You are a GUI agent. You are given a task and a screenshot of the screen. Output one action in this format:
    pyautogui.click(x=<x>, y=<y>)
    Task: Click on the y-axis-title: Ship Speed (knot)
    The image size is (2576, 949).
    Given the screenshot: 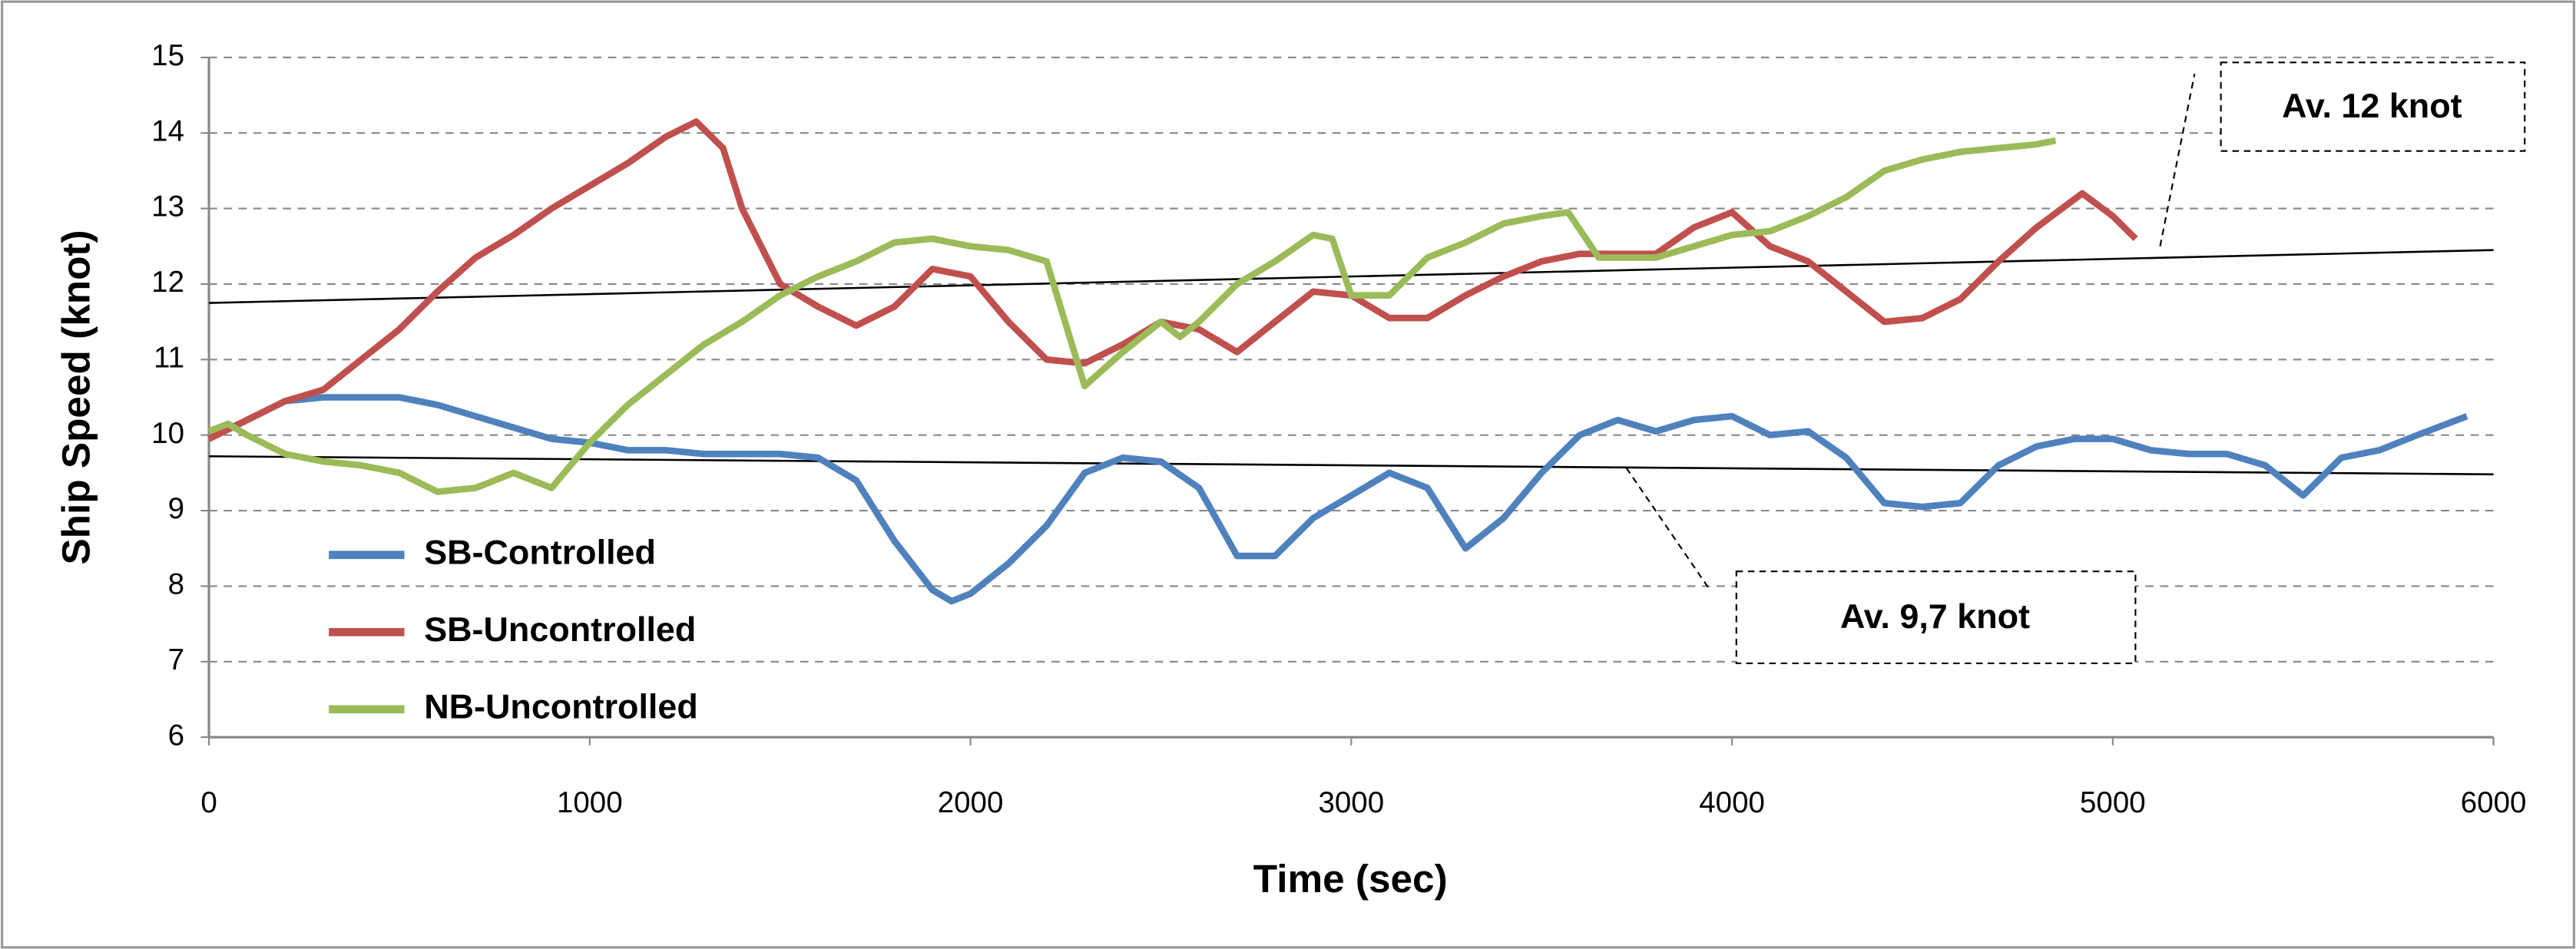 What is the action you would take?
    pyautogui.click(x=76, y=397)
    